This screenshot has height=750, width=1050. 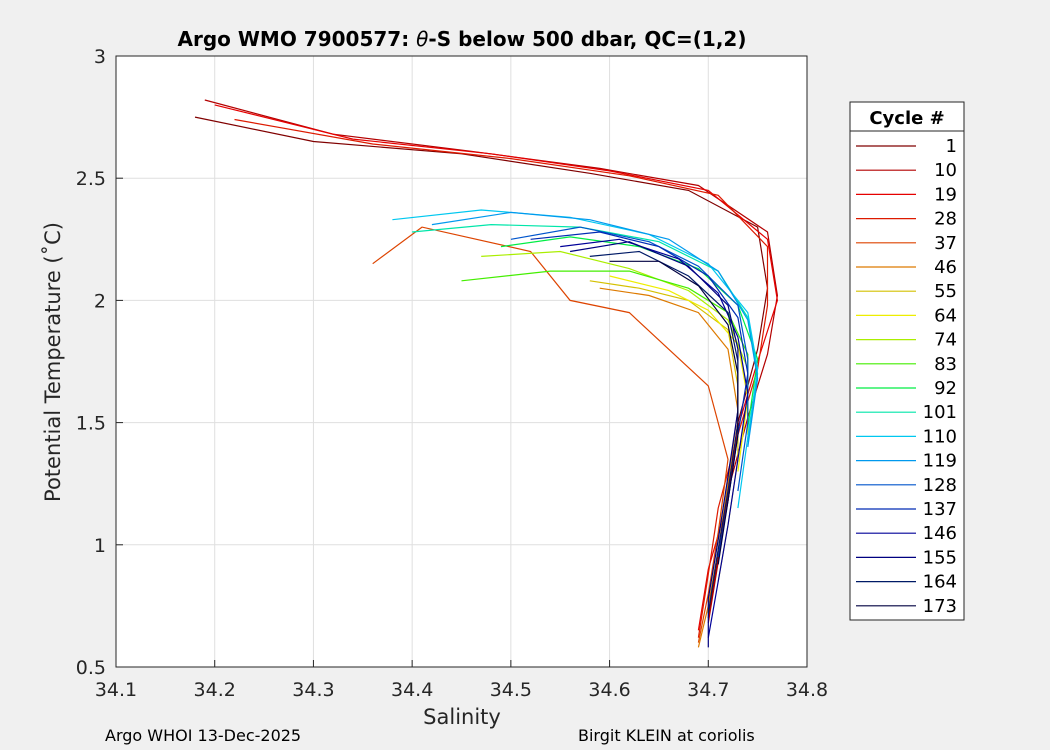 I want to click on x-tick-label: 34.8, so click(x=807, y=690).